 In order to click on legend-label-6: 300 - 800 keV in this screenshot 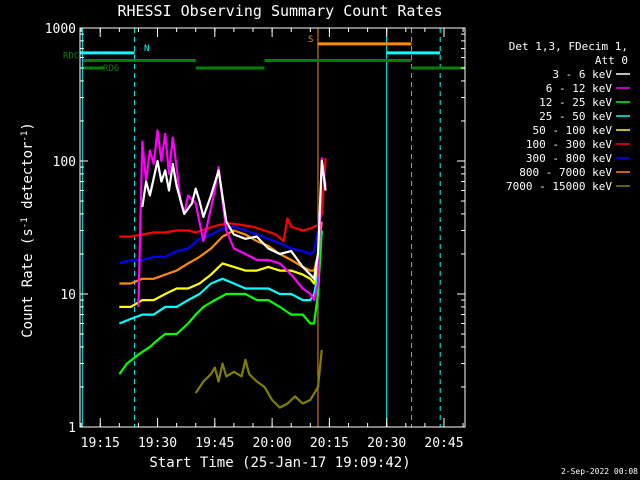, I will do `click(569, 158)`.